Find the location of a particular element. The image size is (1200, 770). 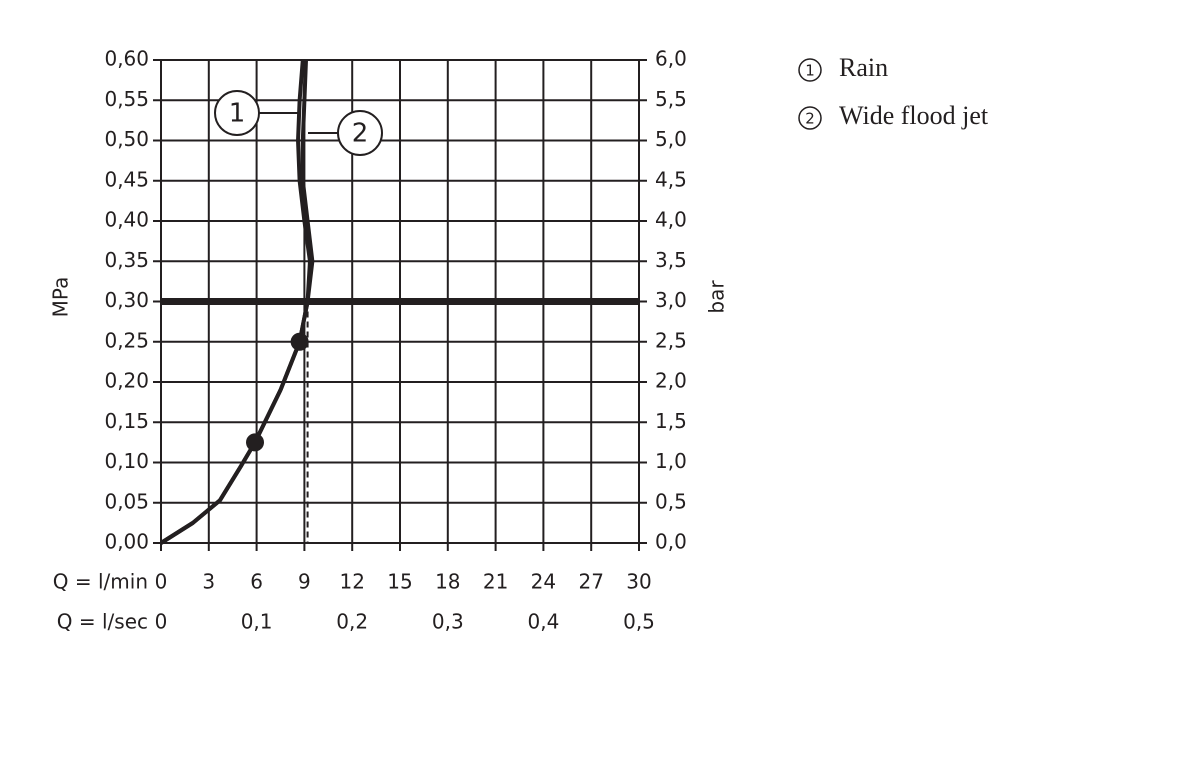

y2-tick-label: 5,0 is located at coordinates (671, 139).